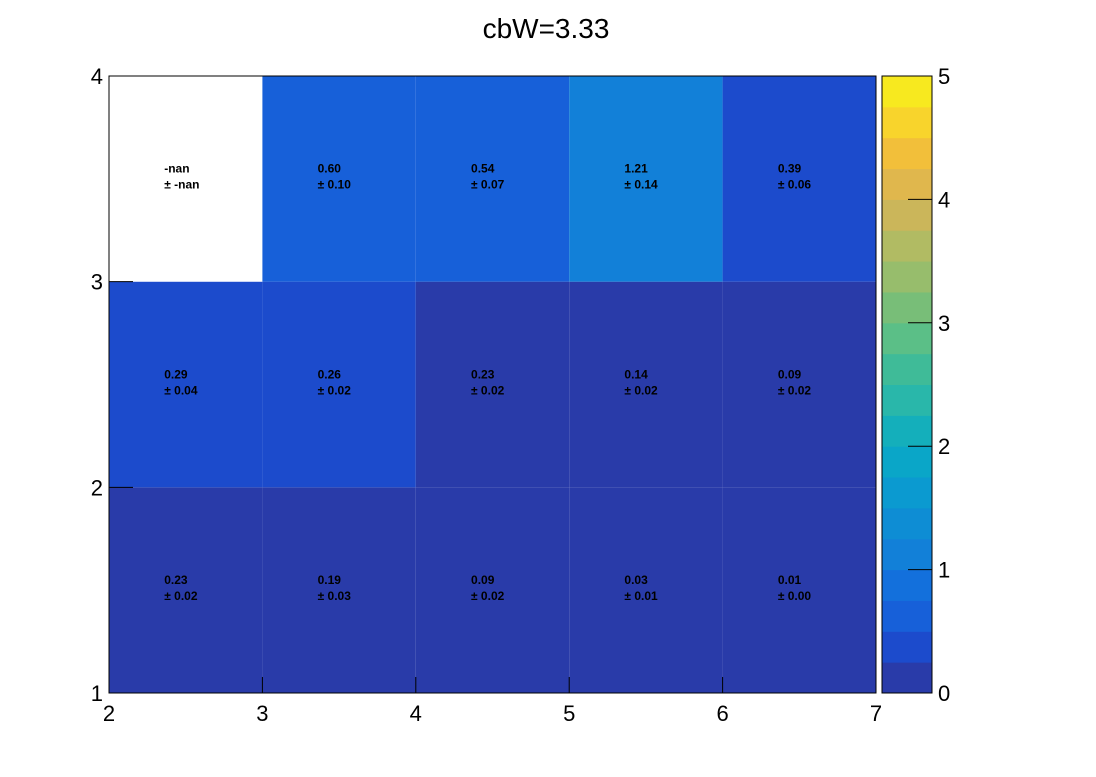 This screenshot has width=1096, height=777. Describe the element at coordinates (795, 596) in the screenshot. I see `cell-error-label: ± 0.00` at that location.